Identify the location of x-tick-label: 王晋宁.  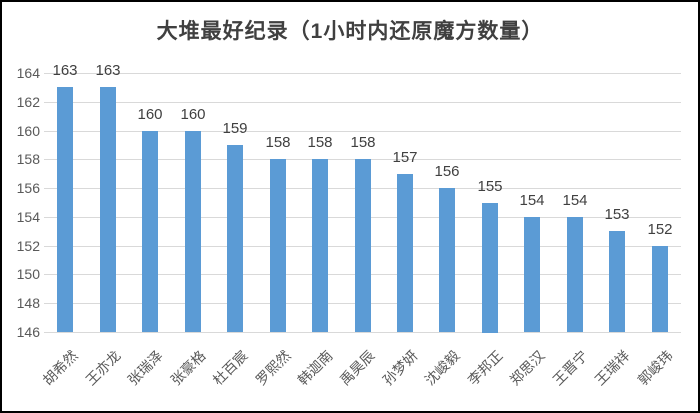
(570, 368).